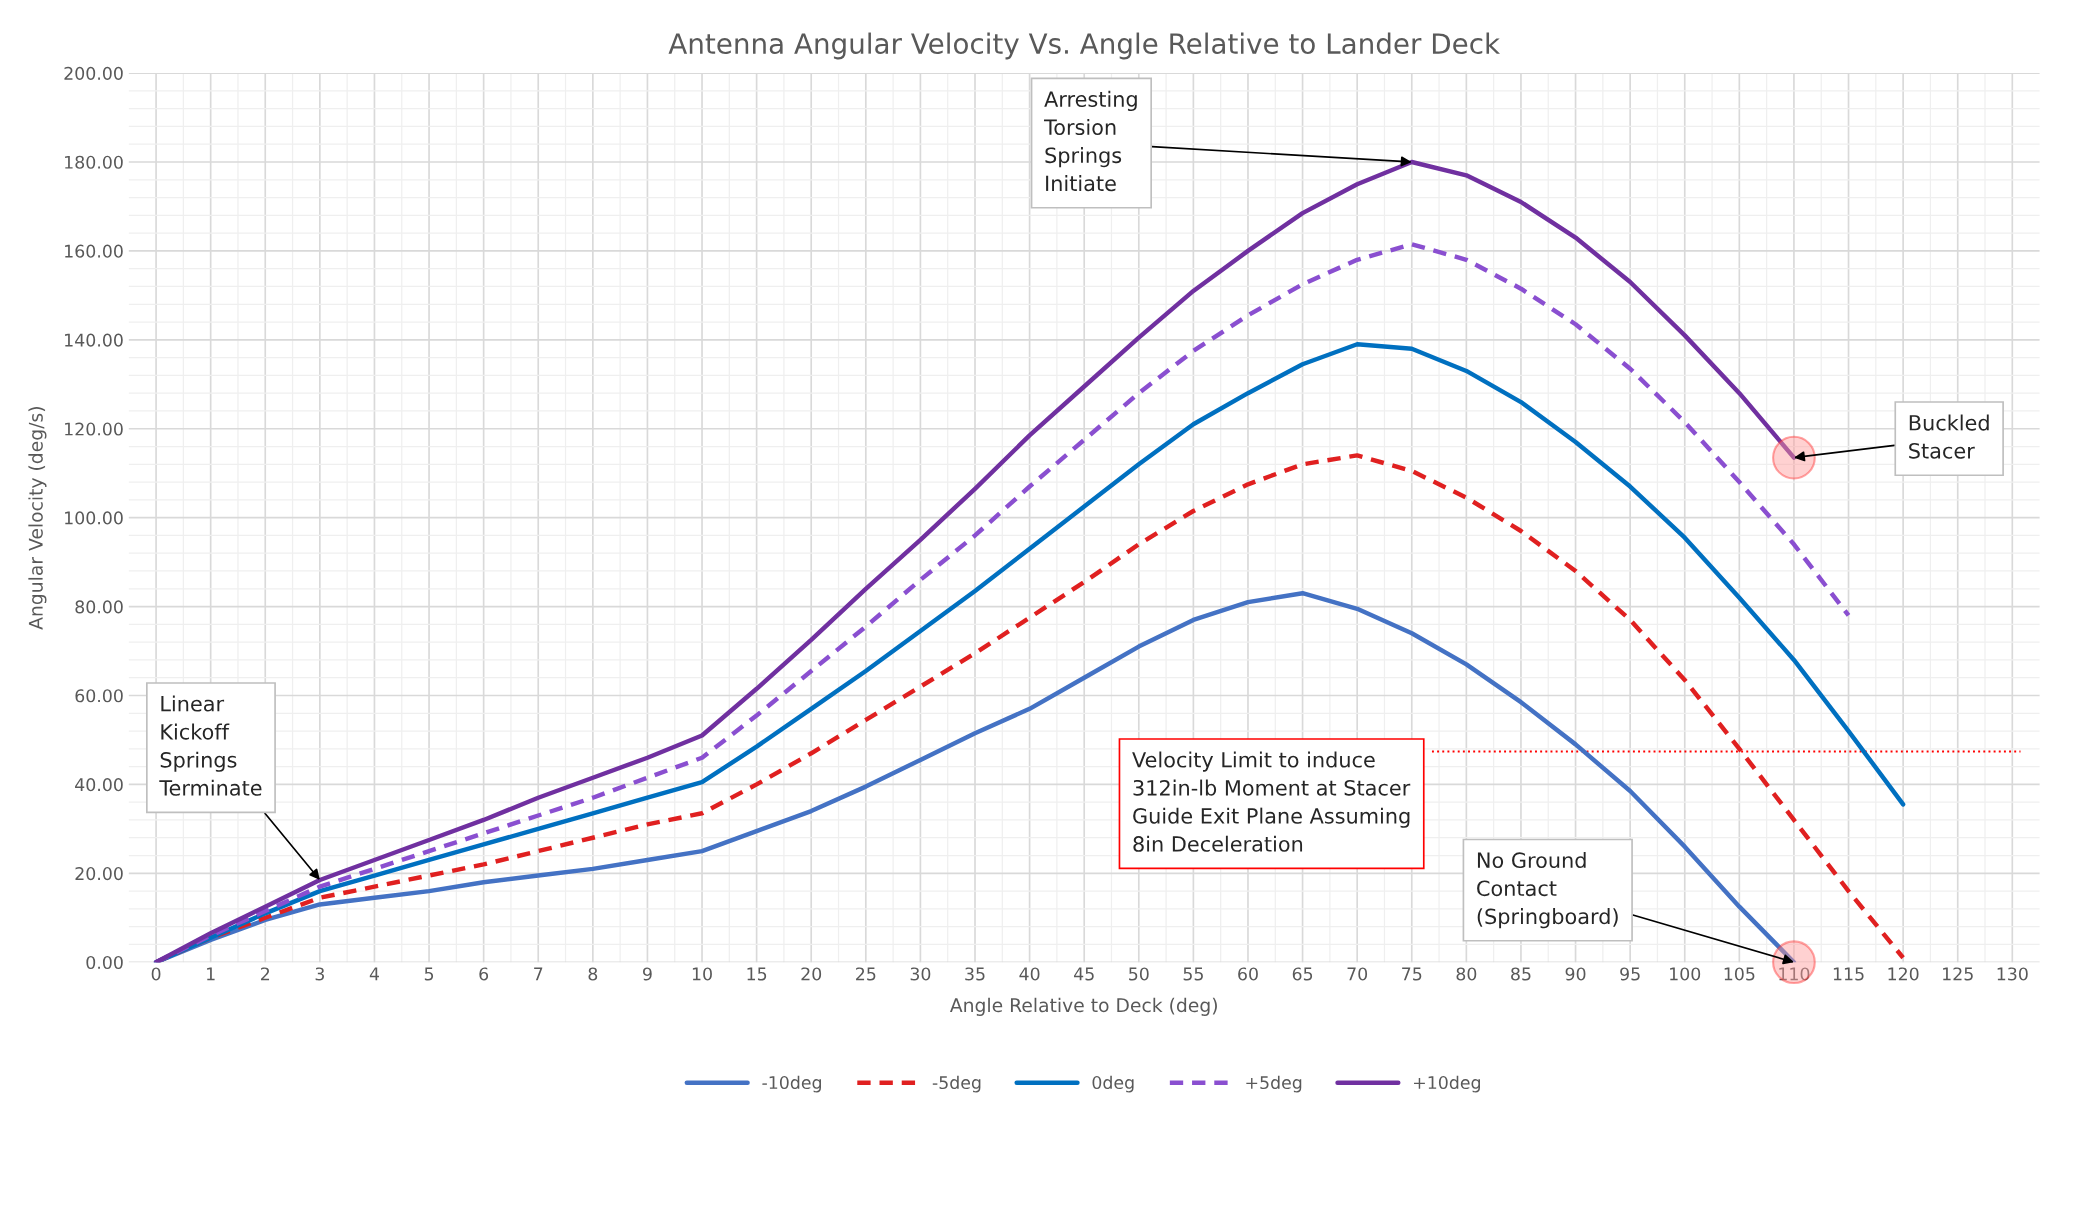  What do you see at coordinates (2012, 974) in the screenshot?
I see `x-tick-label: 130` at bounding box center [2012, 974].